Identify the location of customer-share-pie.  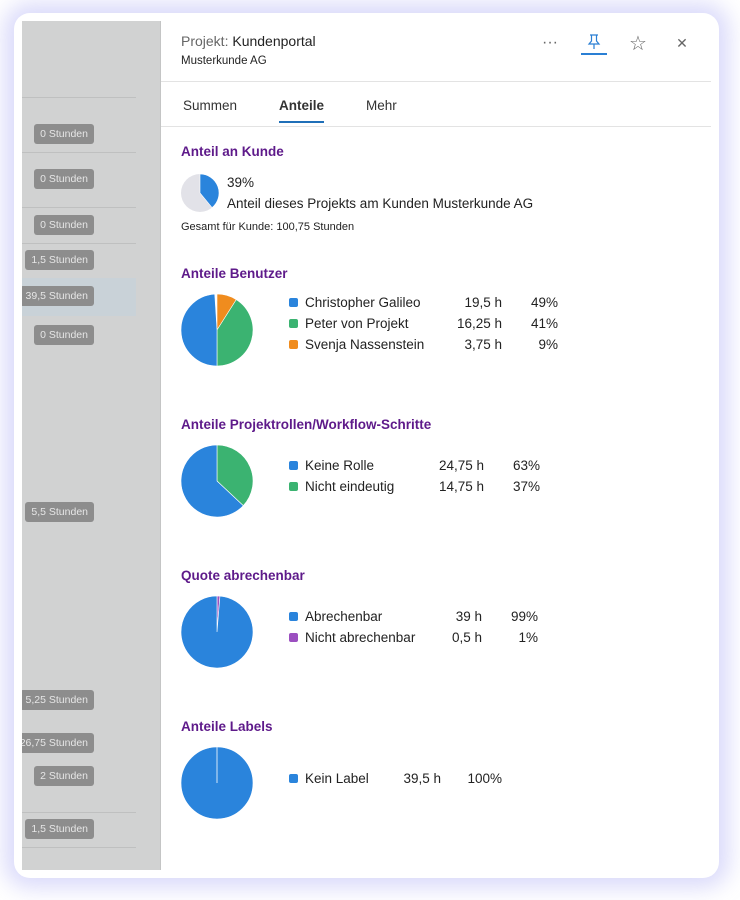
(200, 193).